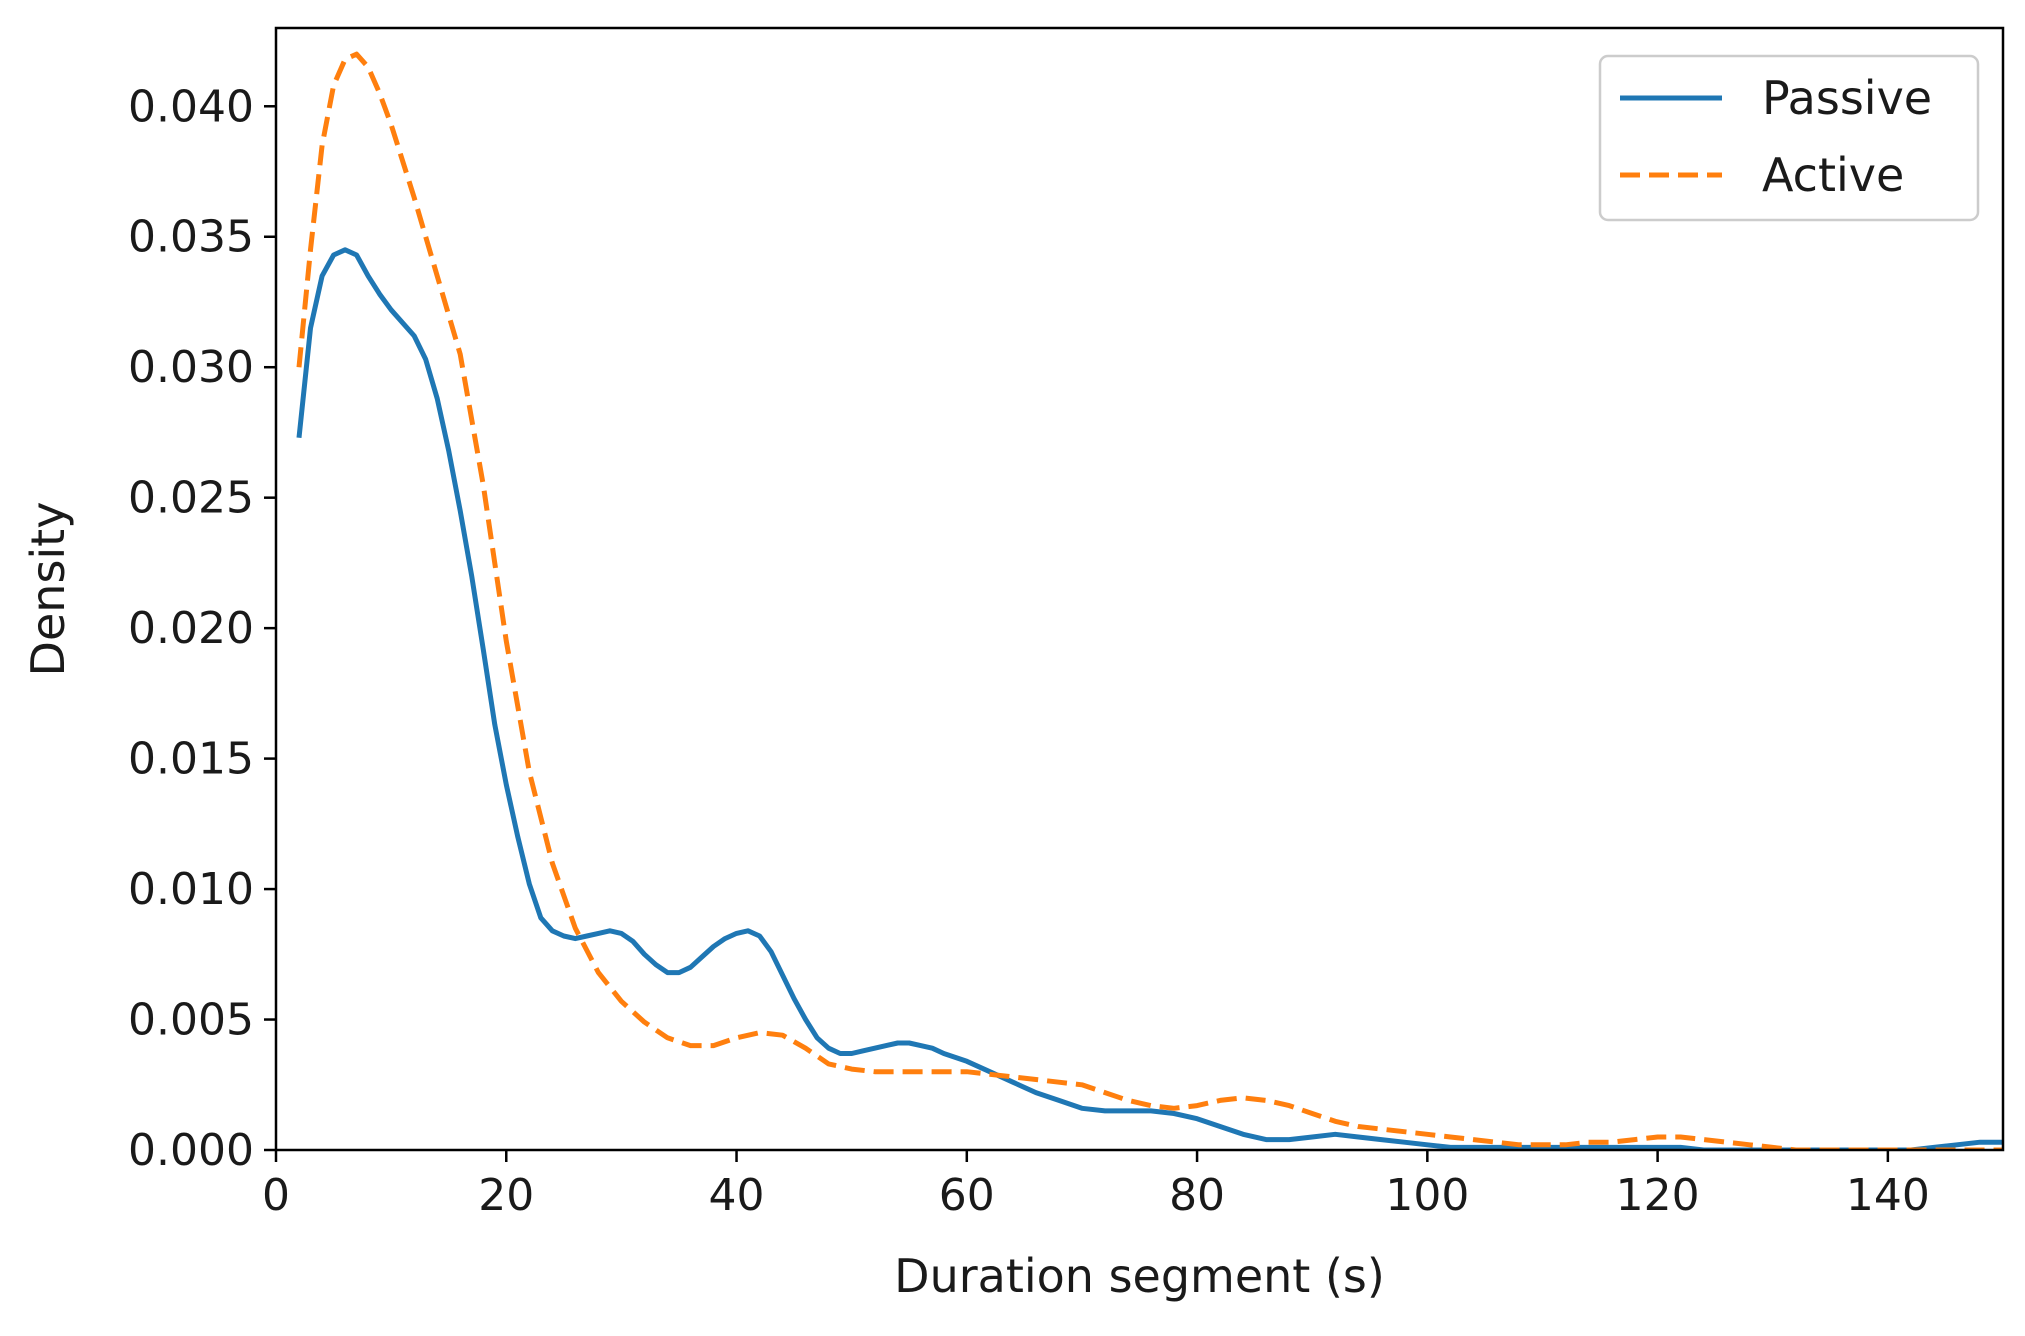  Describe the element at coordinates (191, 367) in the screenshot. I see `y-tick-label: 0.030` at that location.